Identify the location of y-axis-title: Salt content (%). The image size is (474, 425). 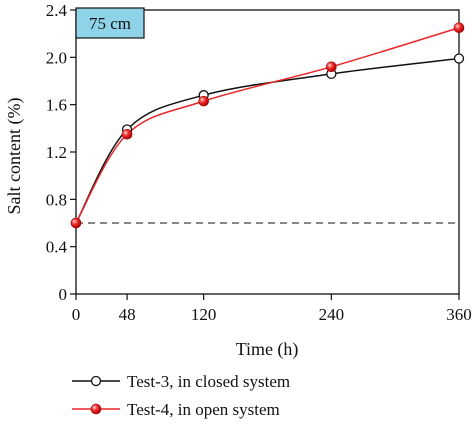
(14, 156).